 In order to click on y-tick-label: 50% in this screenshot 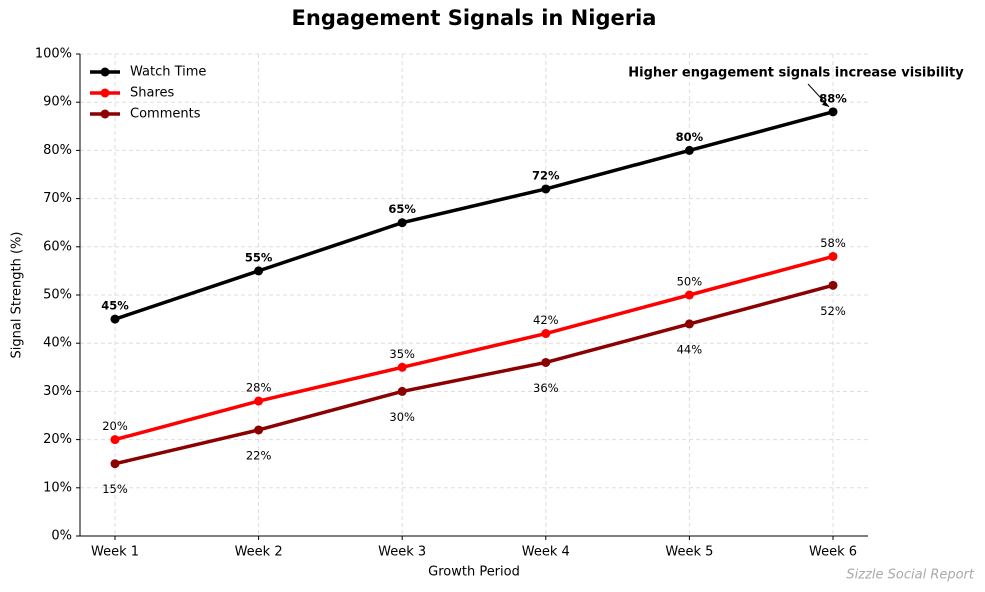, I will do `click(57, 295)`.